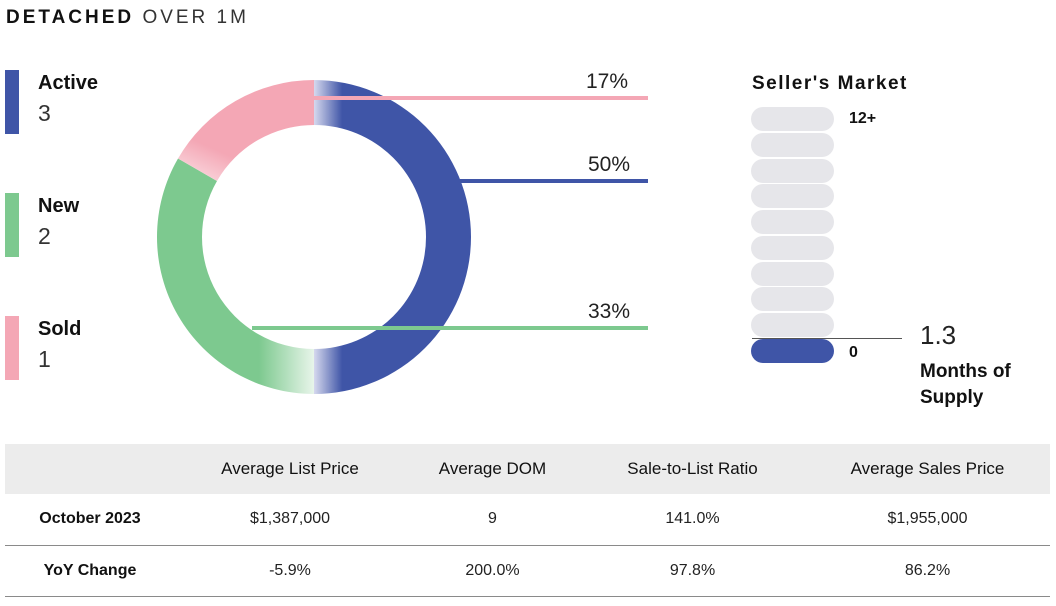 Image resolution: width=1056 pixels, height=606 pixels. What do you see at coordinates (965, 384) in the screenshot?
I see `months-of-supply-label: Months of Supply` at bounding box center [965, 384].